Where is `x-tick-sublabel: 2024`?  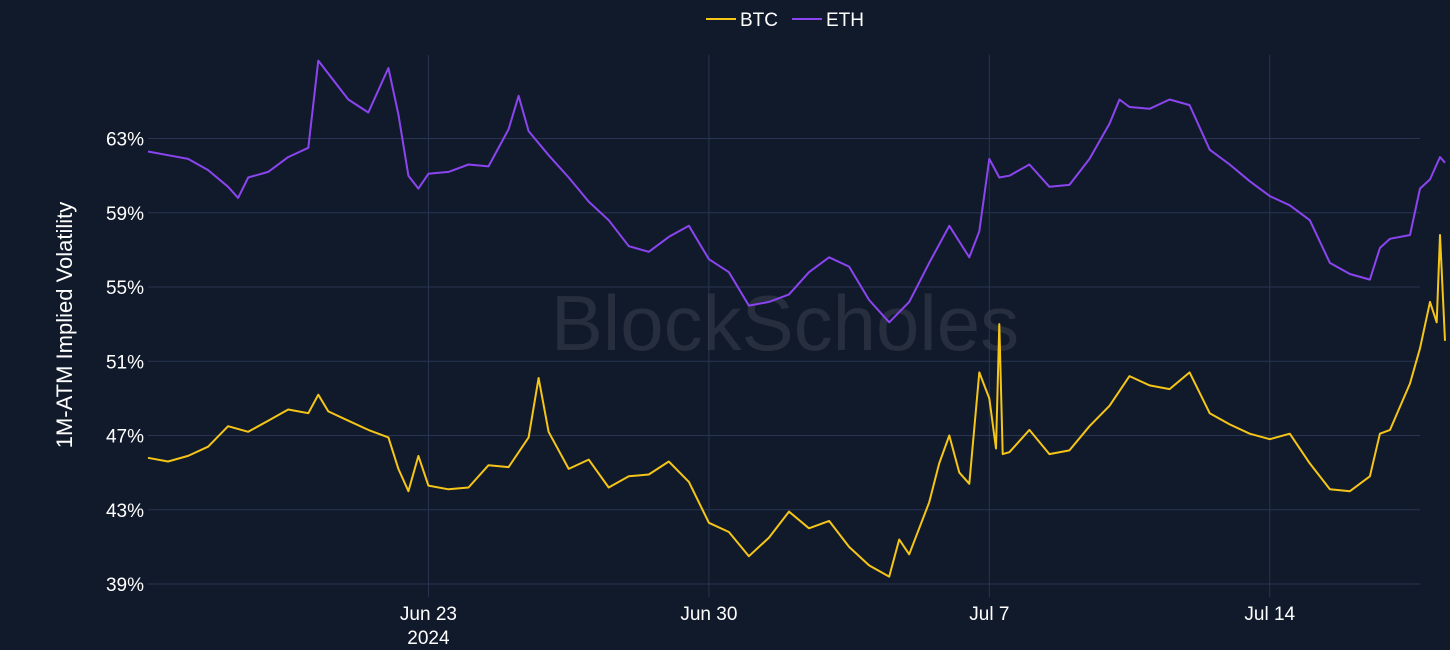
x-tick-sublabel: 2024 is located at coordinates (428, 638).